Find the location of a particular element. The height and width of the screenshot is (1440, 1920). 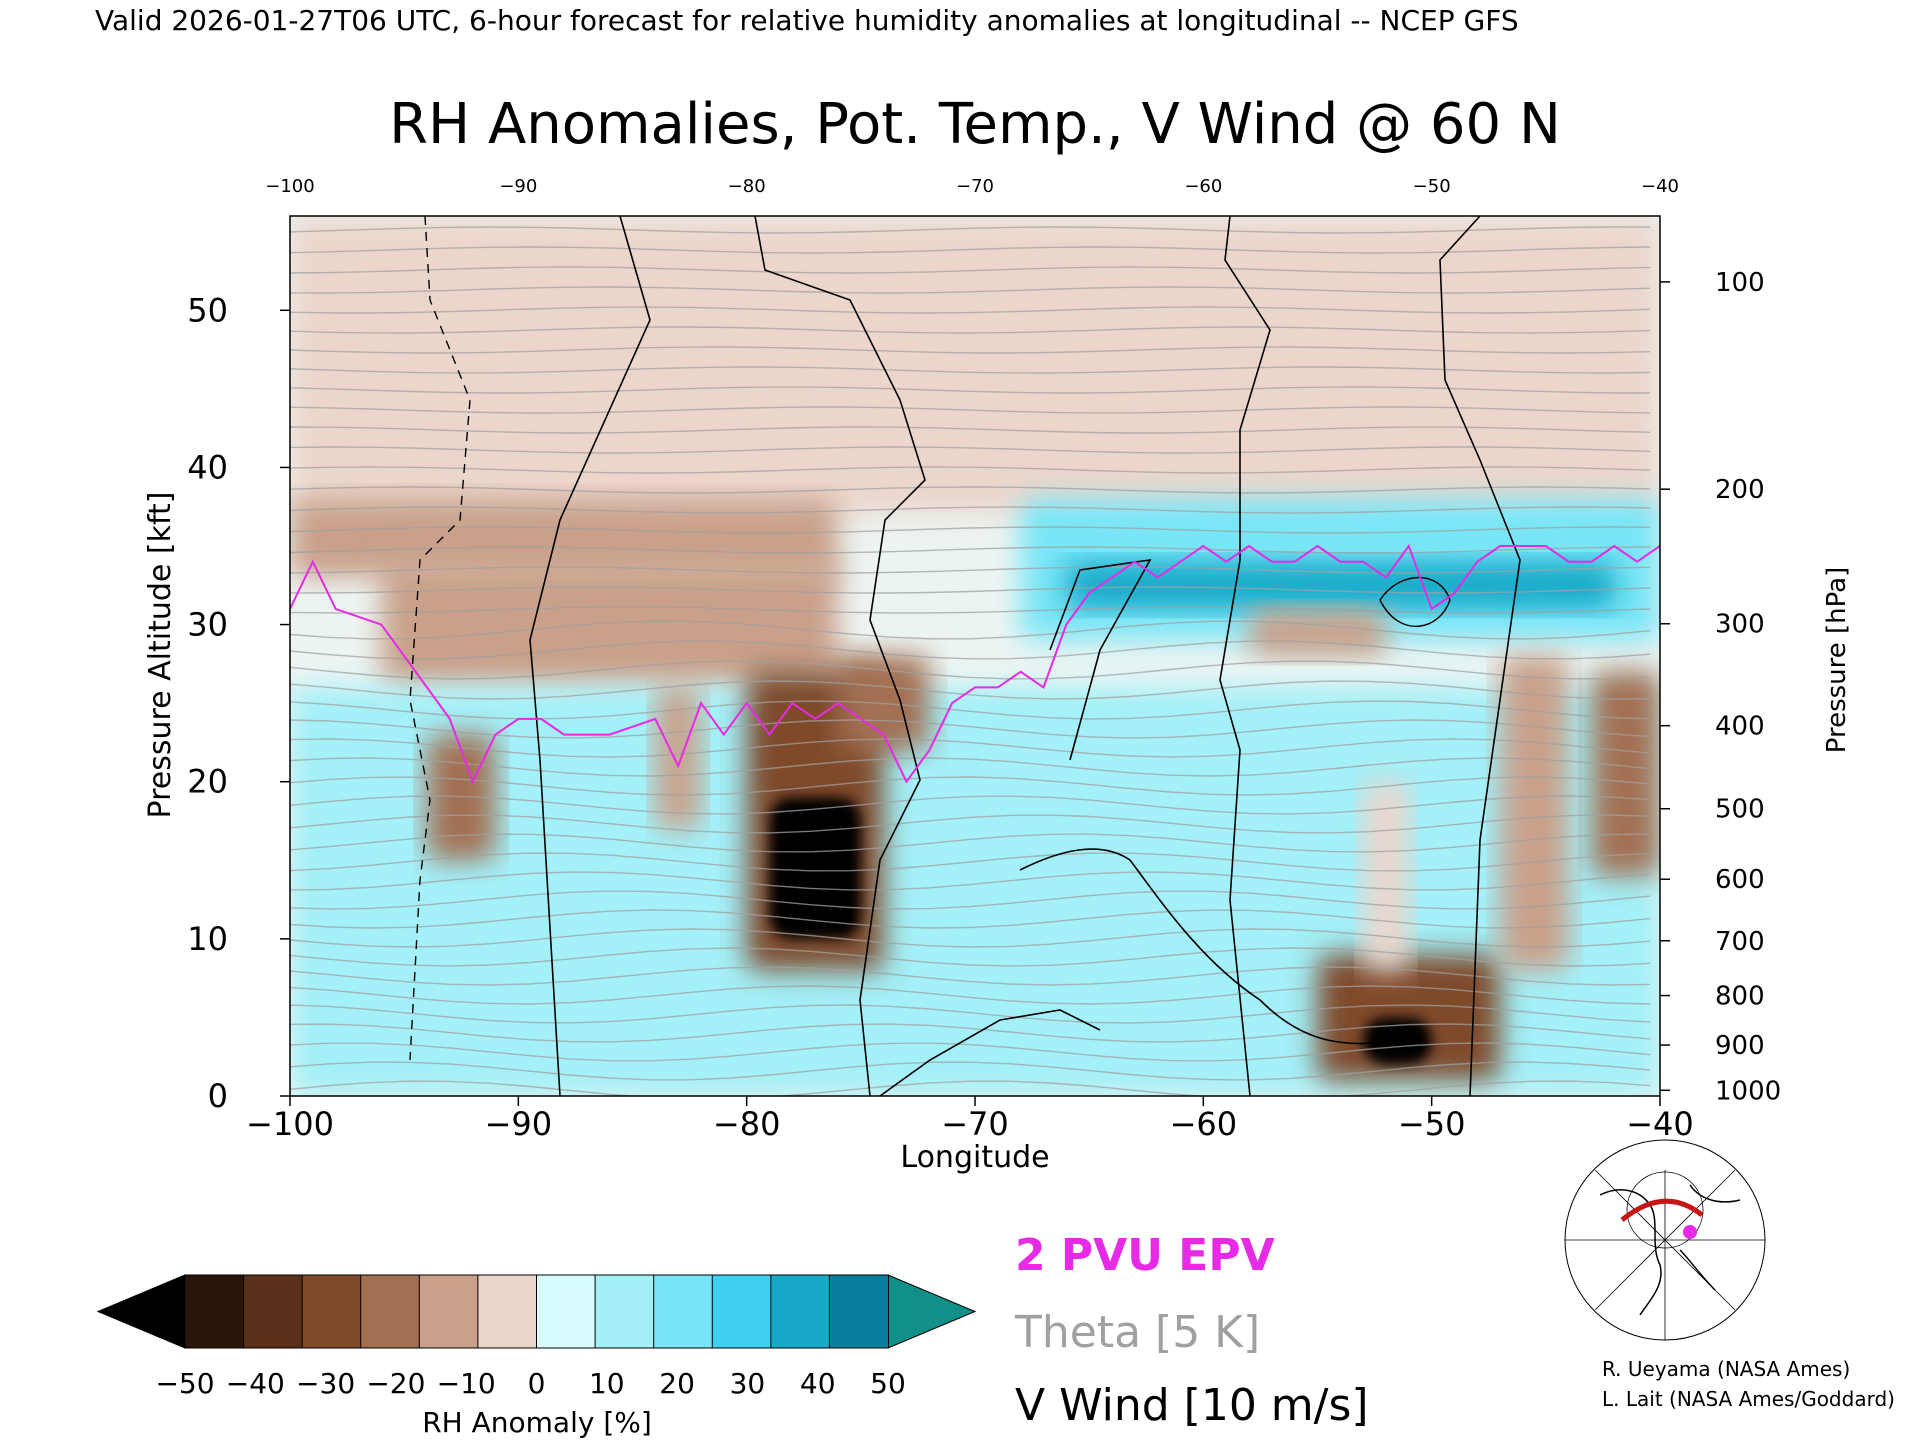

x-tick-label: −90 is located at coordinates (519, 1124).